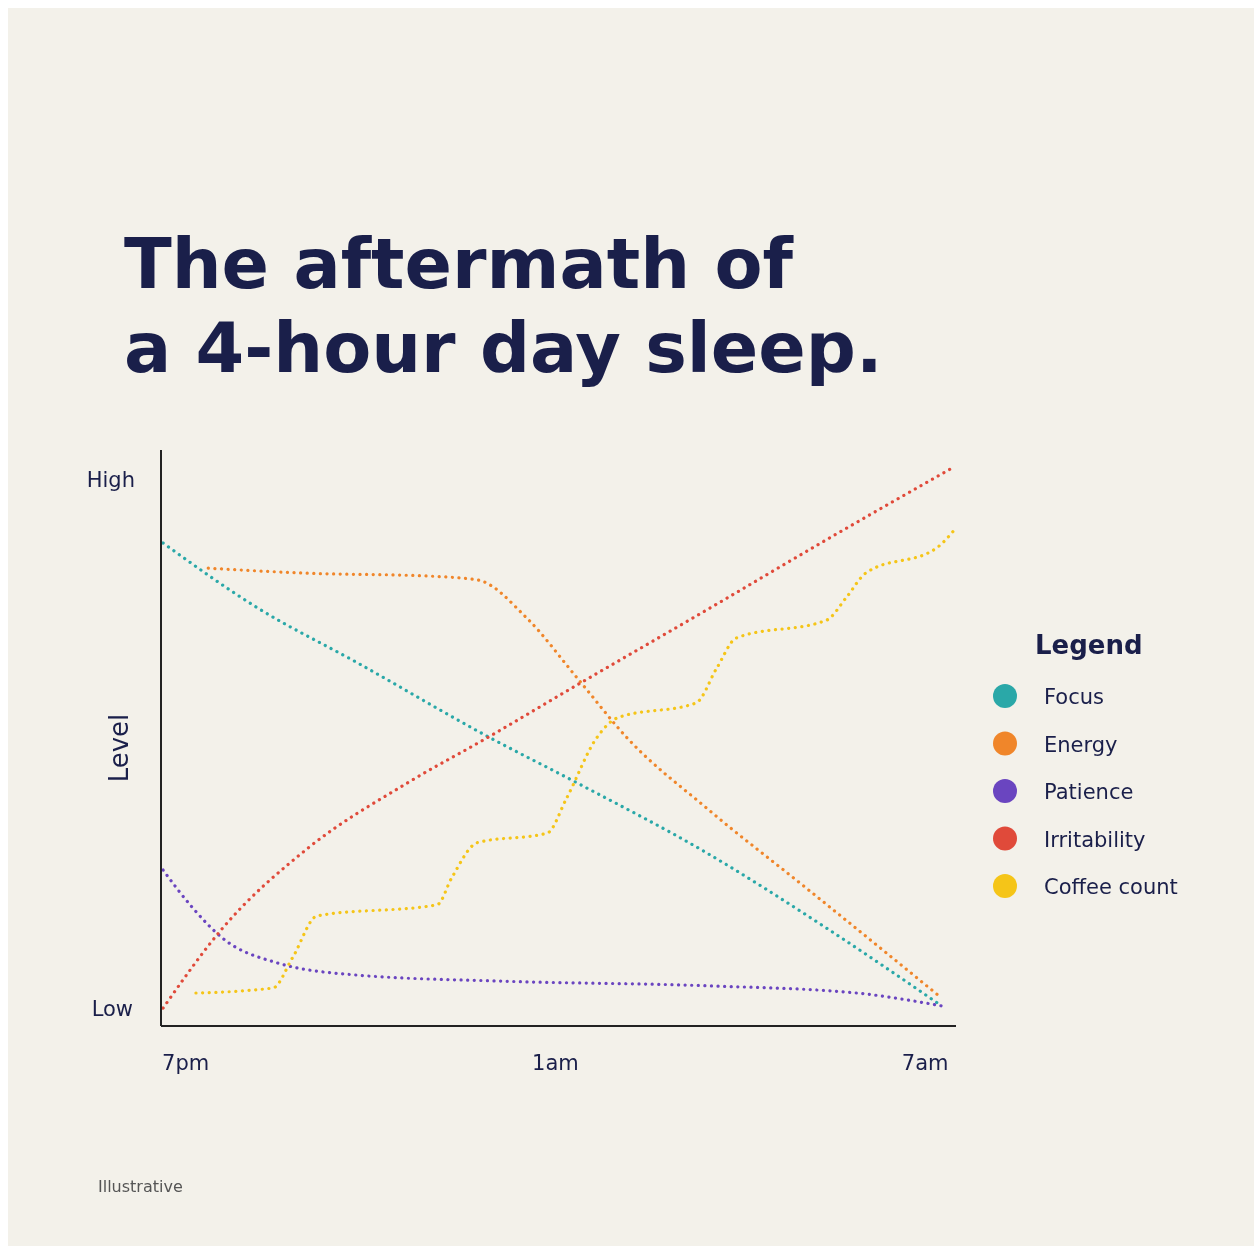 The width and height of the screenshot is (1254, 1254). Describe the element at coordinates (110, 480) in the screenshot. I see `text: High` at that location.